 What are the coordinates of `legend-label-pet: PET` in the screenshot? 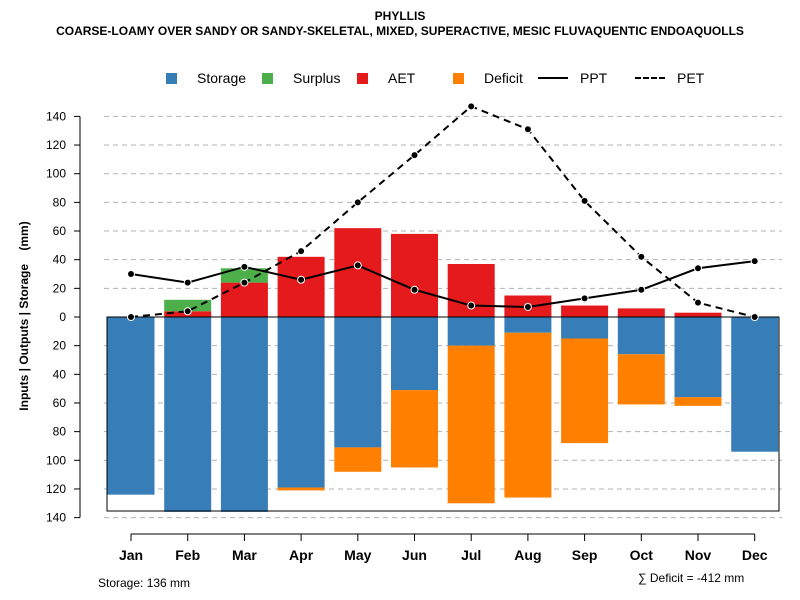 It's located at (691, 78).